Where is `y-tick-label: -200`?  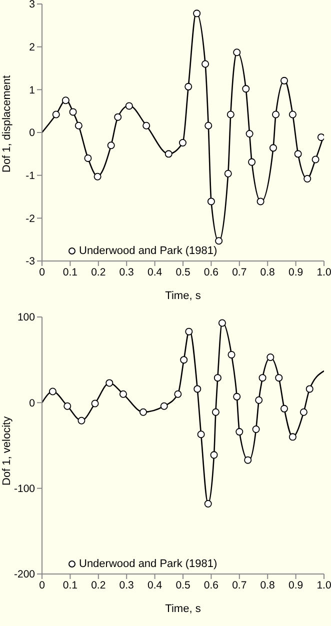 y-tick-label: -200 is located at coordinates (25, 574).